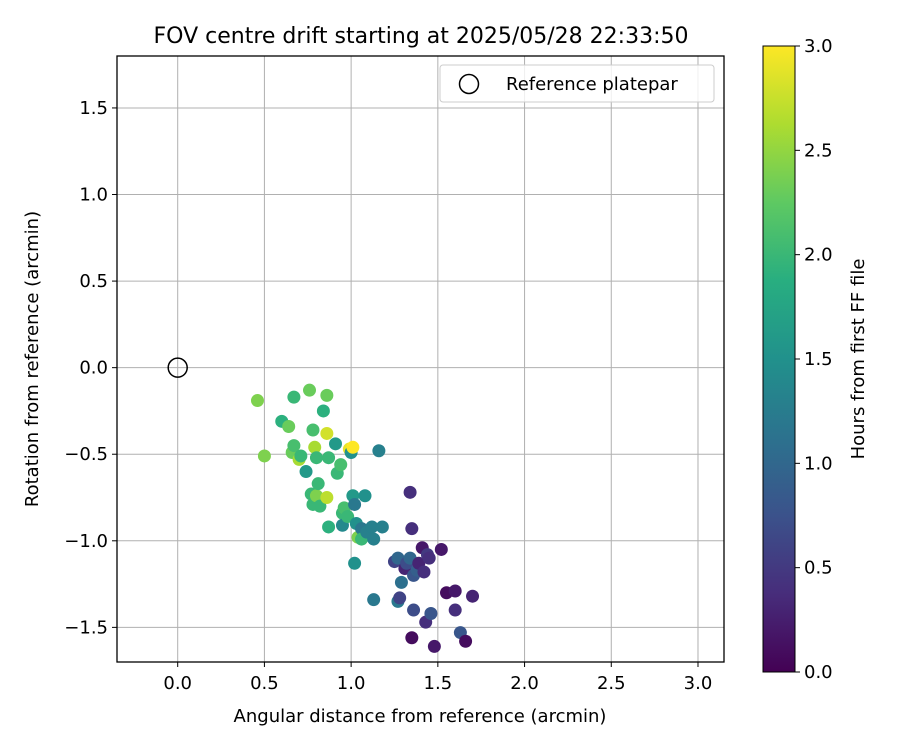 Image resolution: width=900 pixels, height=750 pixels. I want to click on colorbar-tick-label: 2.0, so click(818, 255).